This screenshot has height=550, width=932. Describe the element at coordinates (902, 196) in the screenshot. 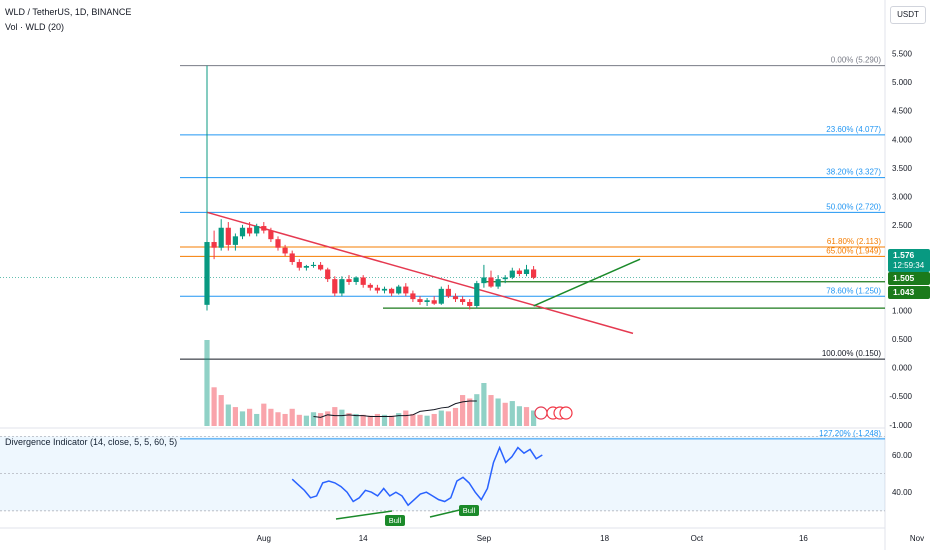

I see `price-tick-label: 3.000` at that location.